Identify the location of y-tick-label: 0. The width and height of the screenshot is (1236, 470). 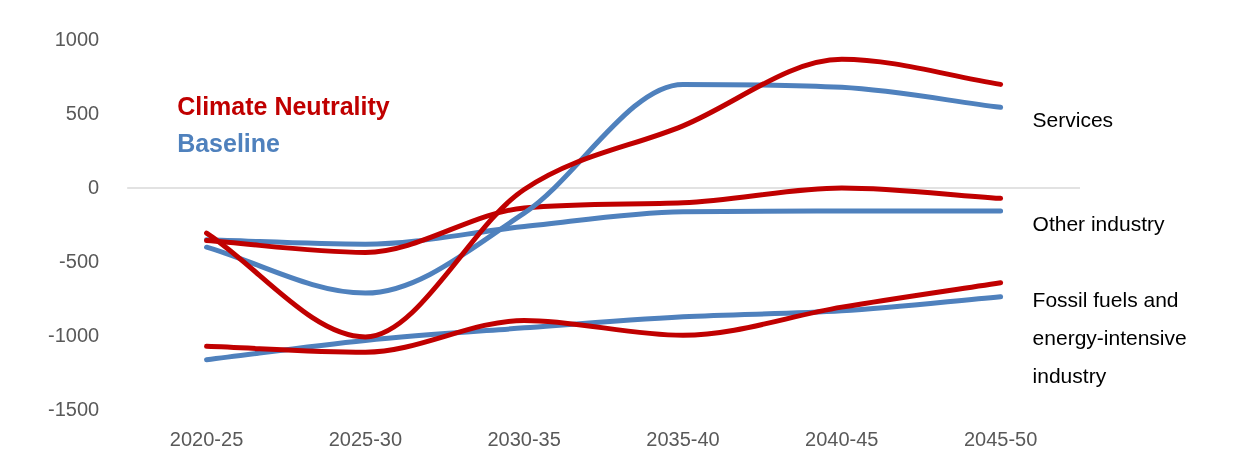
(94, 186).